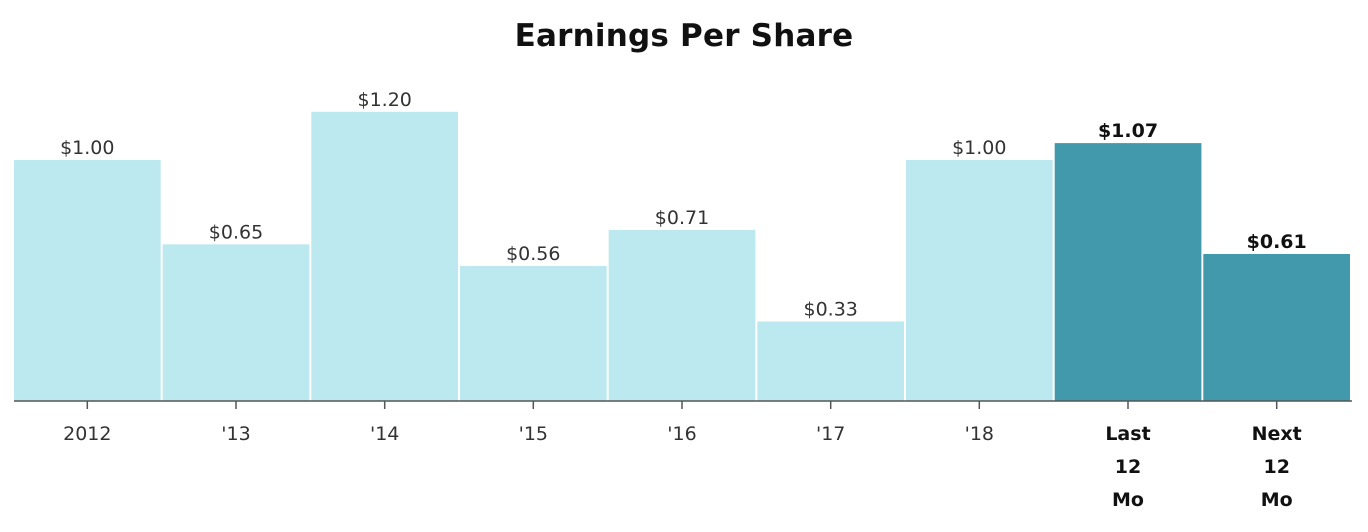 The width and height of the screenshot is (1368, 532). Describe the element at coordinates (1276, 467) in the screenshot. I see `category-label-8-1: 12` at that location.